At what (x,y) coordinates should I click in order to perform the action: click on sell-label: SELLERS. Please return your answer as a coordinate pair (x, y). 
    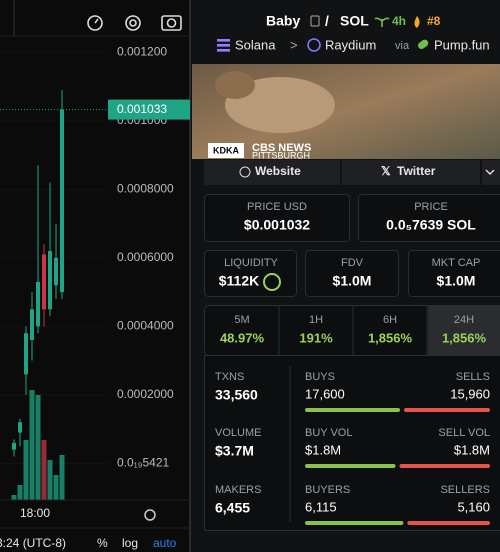
    Looking at the image, I should click on (465, 490).